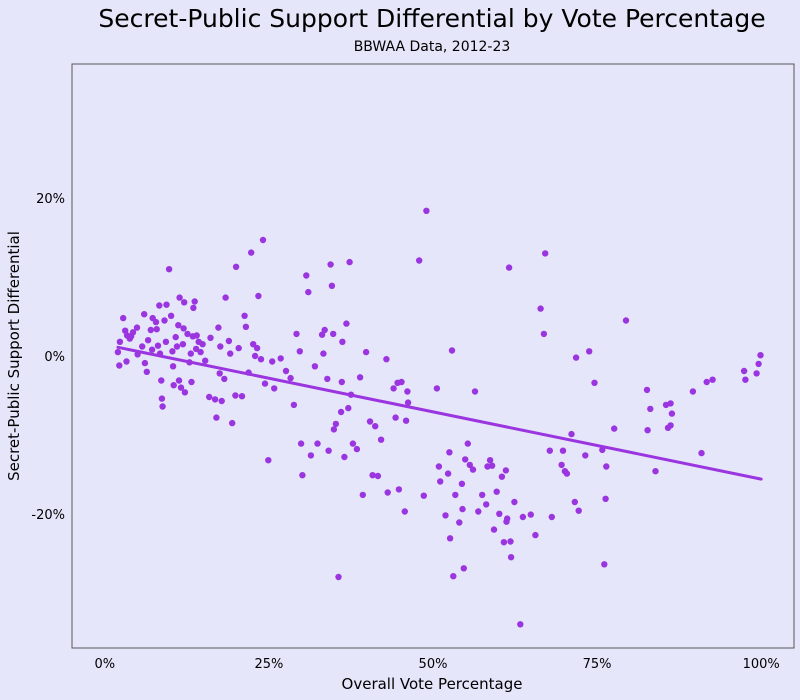 The height and width of the screenshot is (700, 800). What do you see at coordinates (54, 357) in the screenshot?
I see `y-tick-label: 0%` at bounding box center [54, 357].